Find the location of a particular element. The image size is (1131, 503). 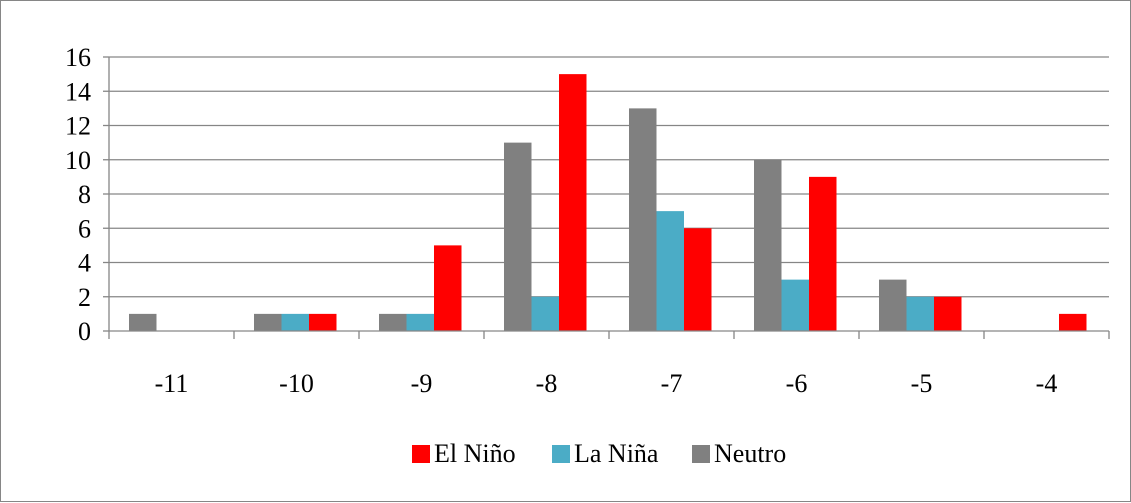

legend: El Niño La Niña Neutro is located at coordinates (599, 453).